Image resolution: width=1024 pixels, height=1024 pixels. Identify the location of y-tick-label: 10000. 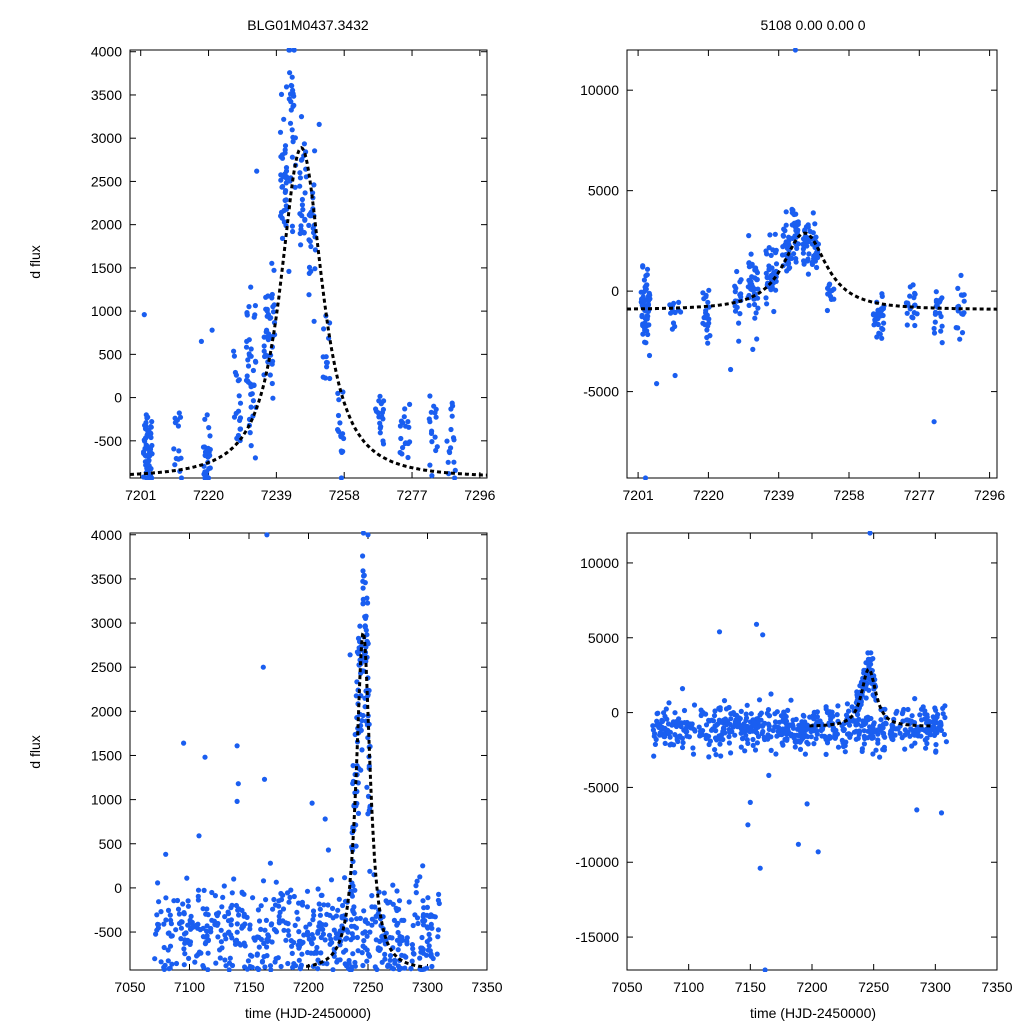
(599, 90).